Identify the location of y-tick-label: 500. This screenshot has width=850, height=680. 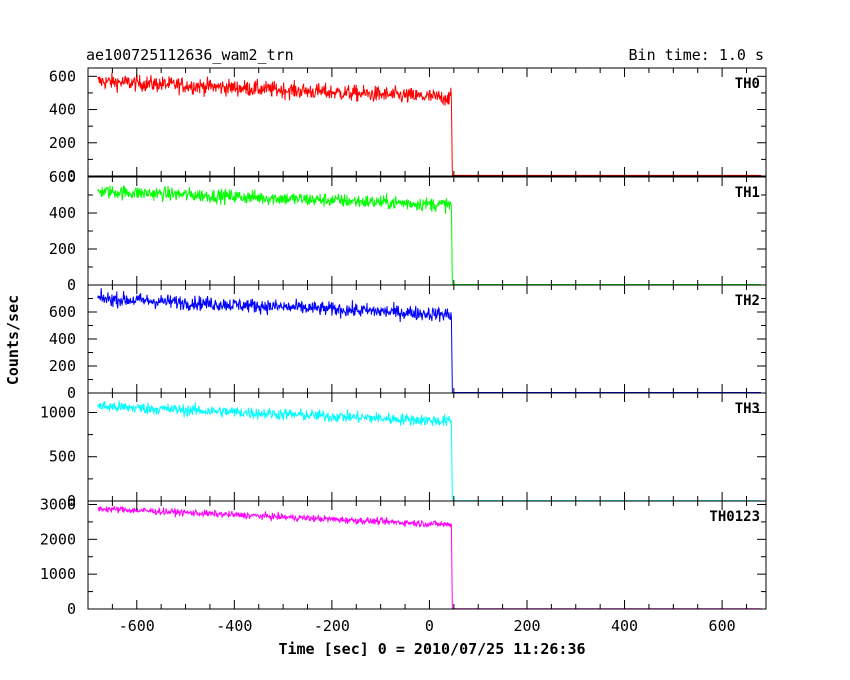
(62, 457).